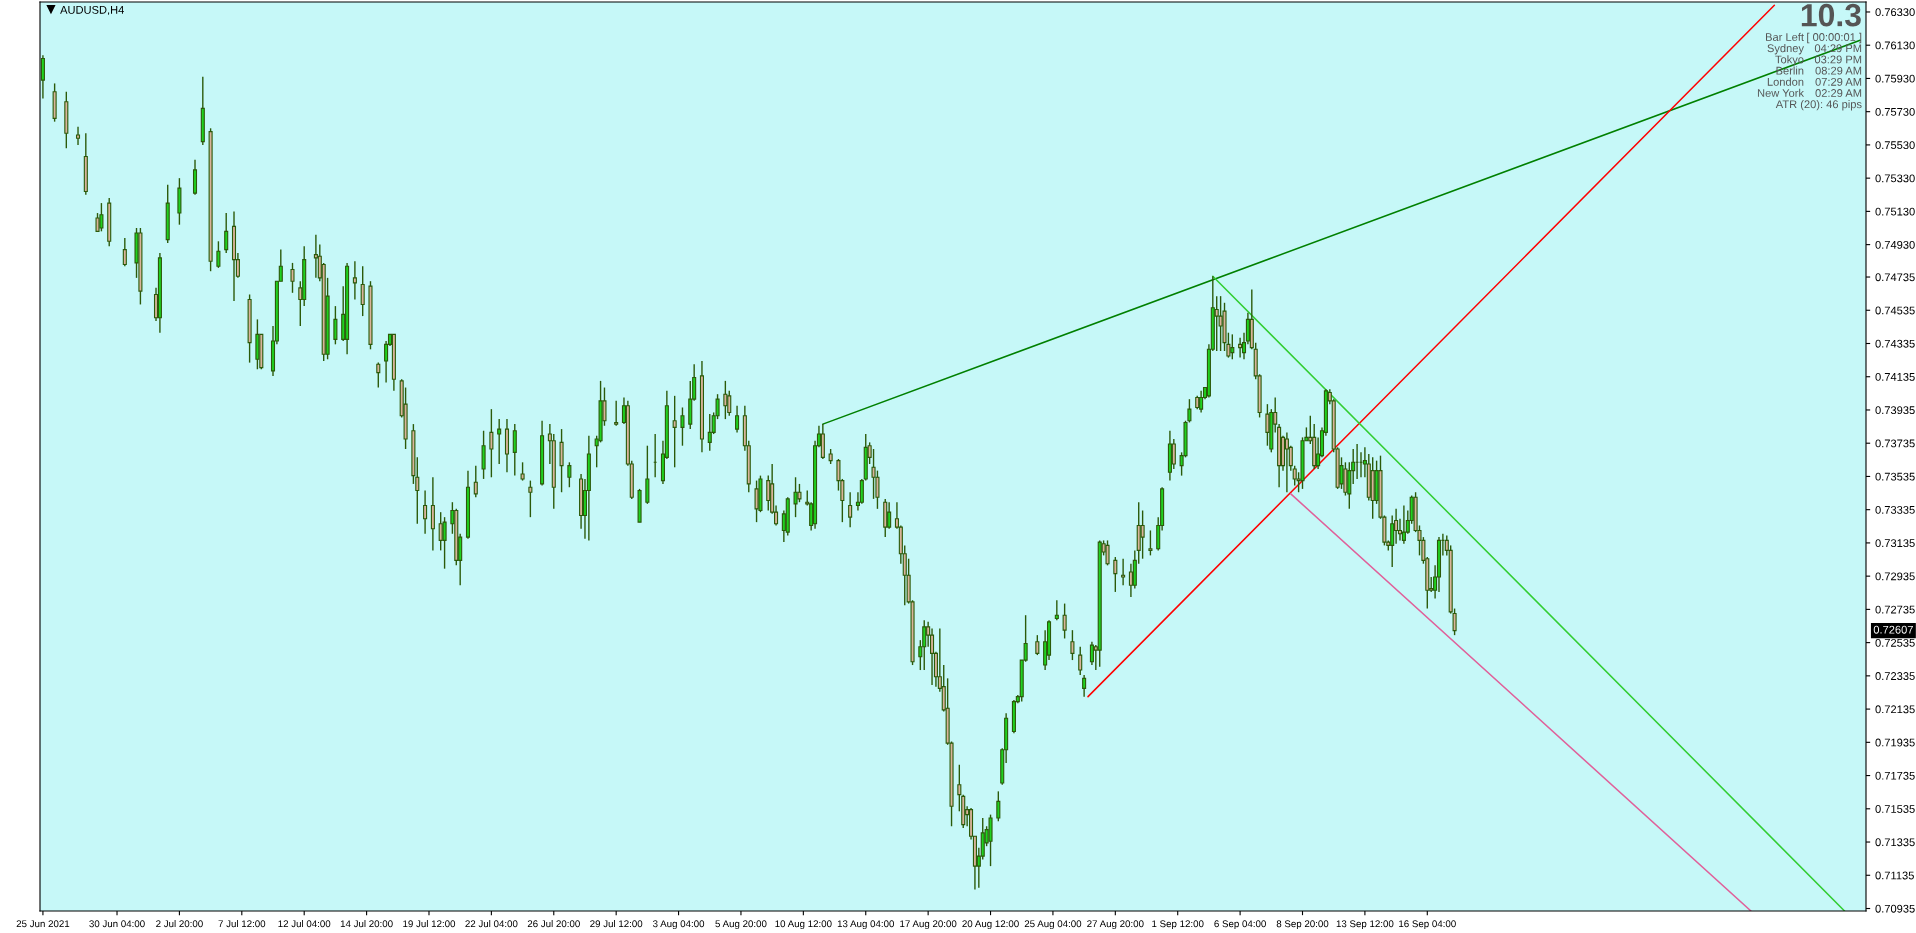 The image size is (1916, 933). I want to click on y-tick-label: 0.73735, so click(1895, 443).